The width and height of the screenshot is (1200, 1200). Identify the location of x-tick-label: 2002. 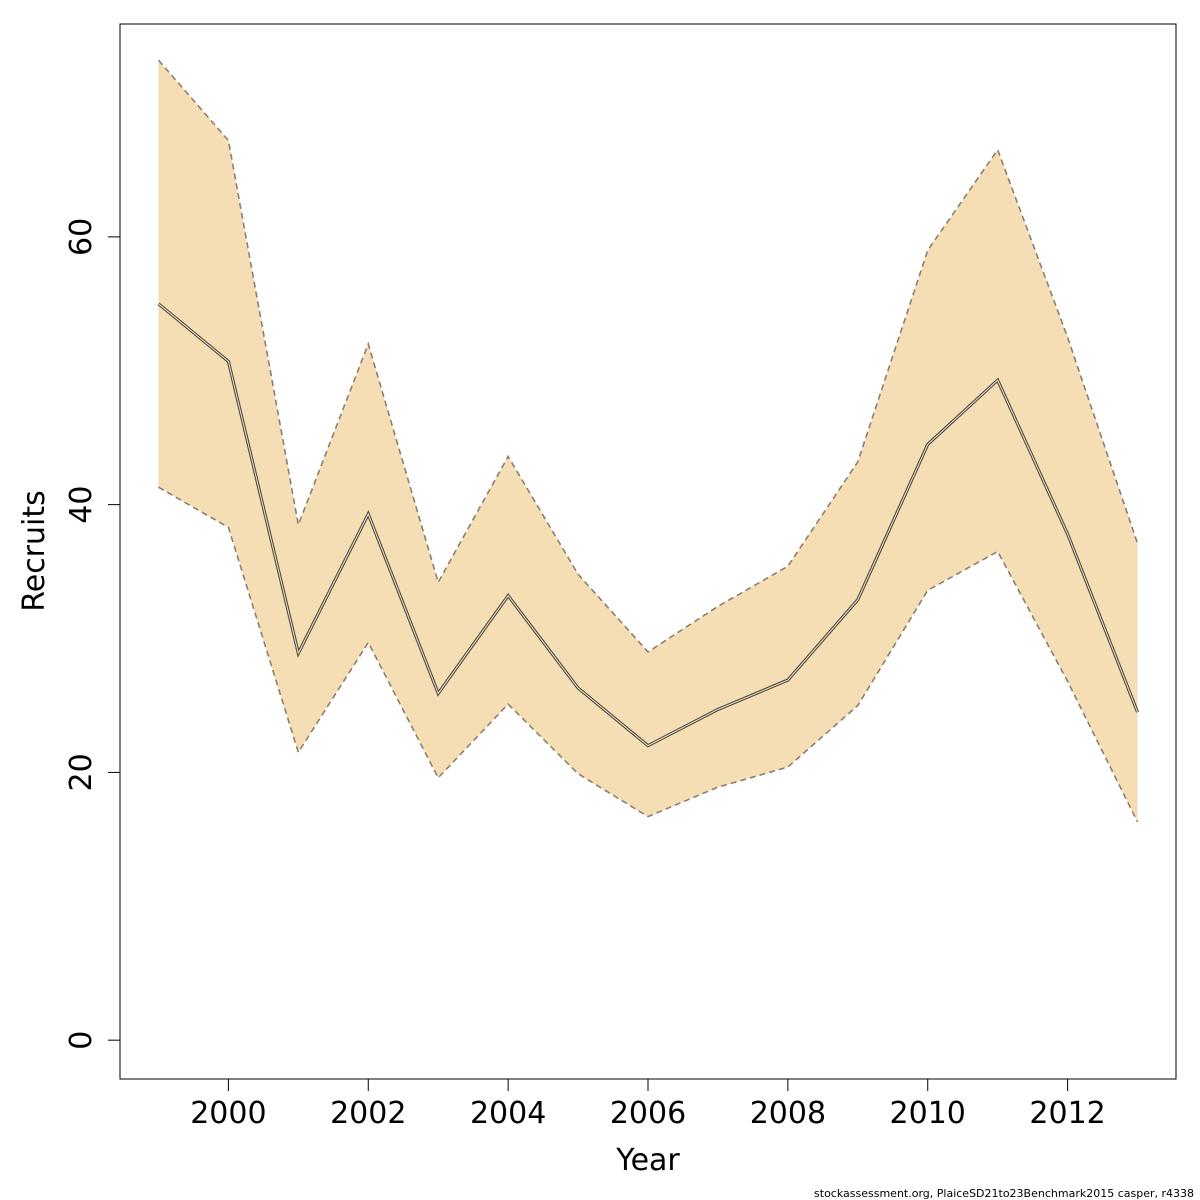
(368, 1113).